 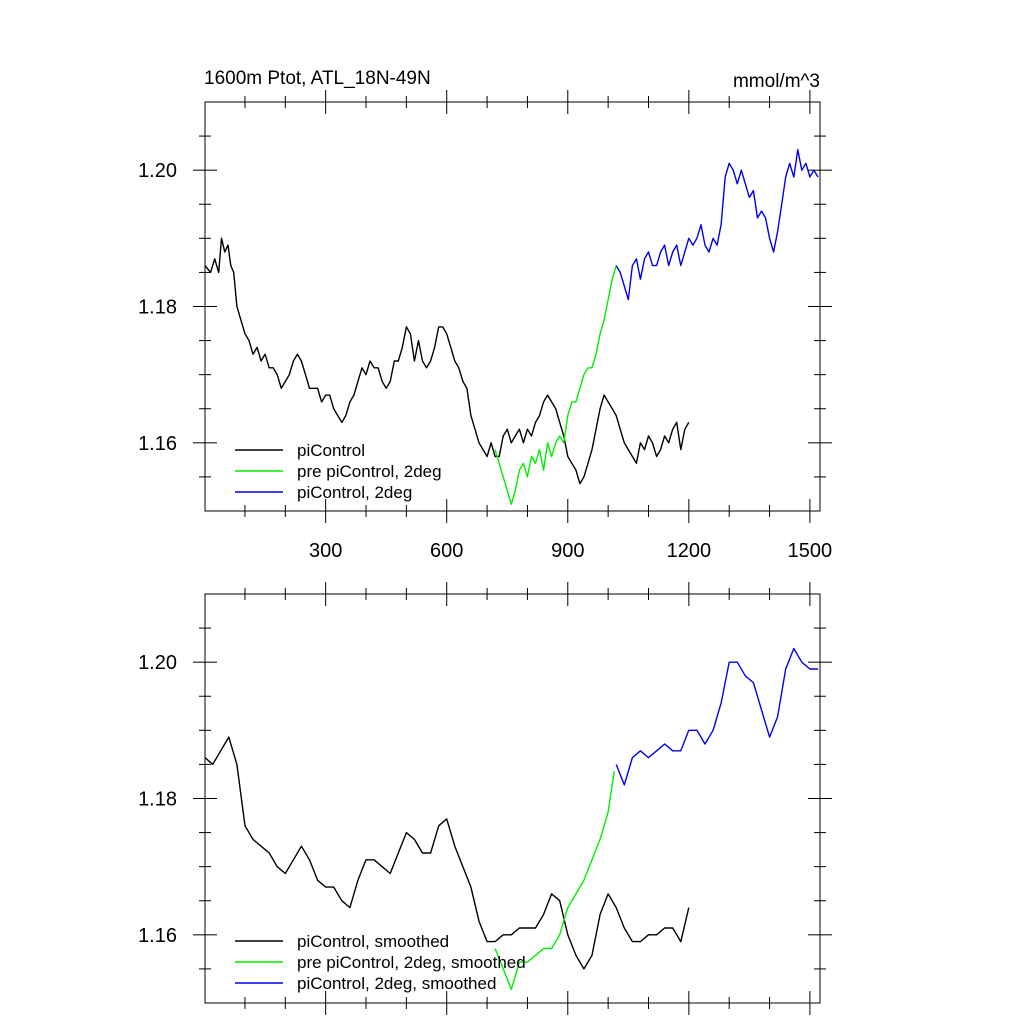 I want to click on chart-title: 1600m Ptot, ATL_18N-49N, so click(x=317, y=78).